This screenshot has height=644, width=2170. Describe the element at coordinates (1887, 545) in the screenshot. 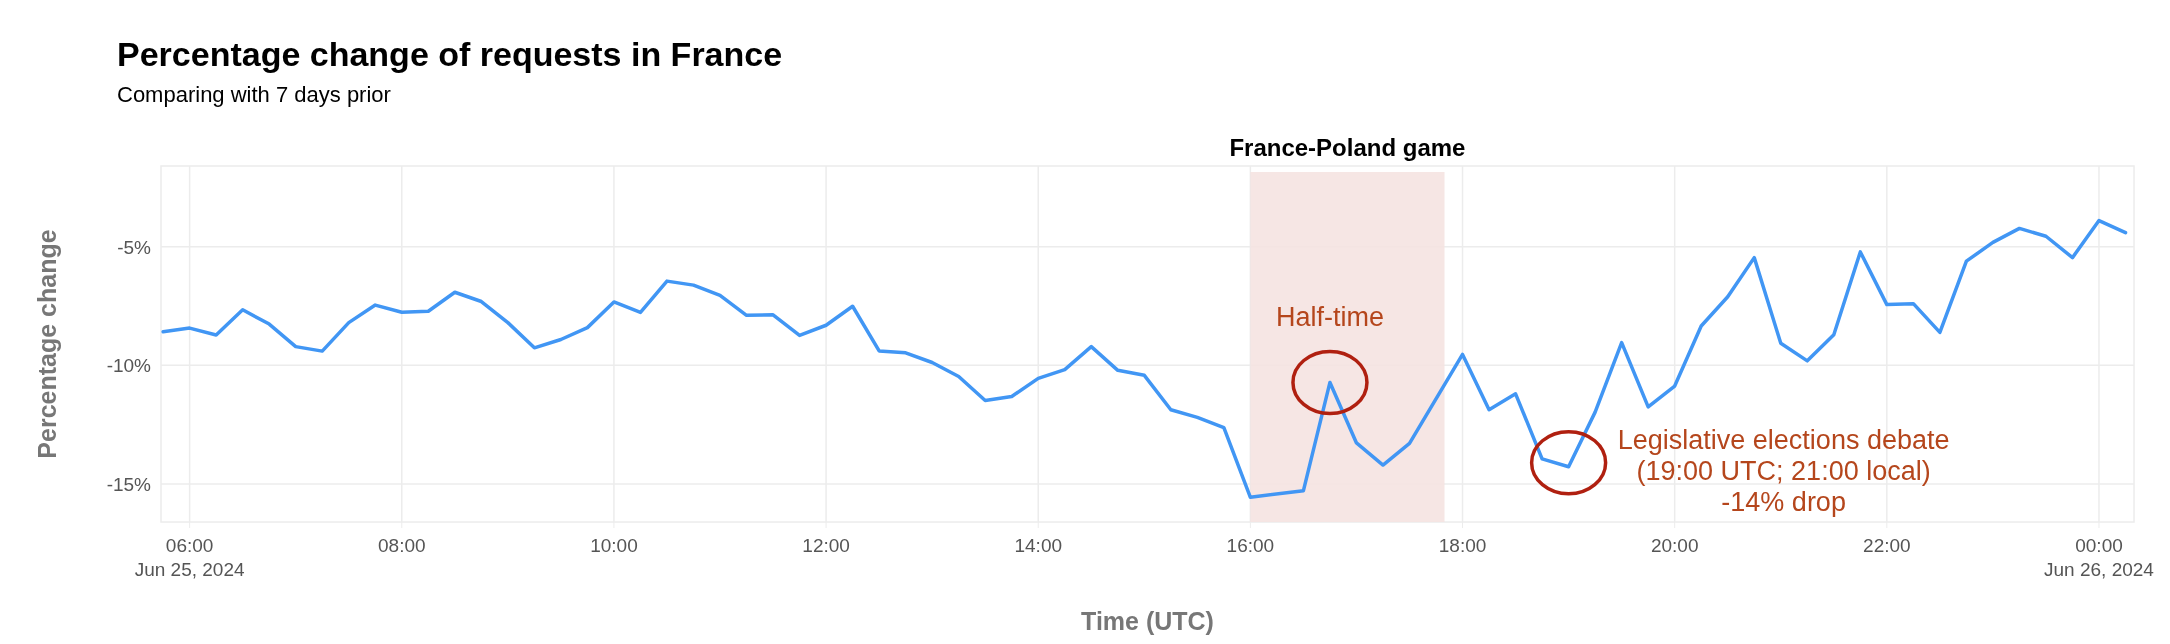

I see `x-tick-label: 22:00` at that location.